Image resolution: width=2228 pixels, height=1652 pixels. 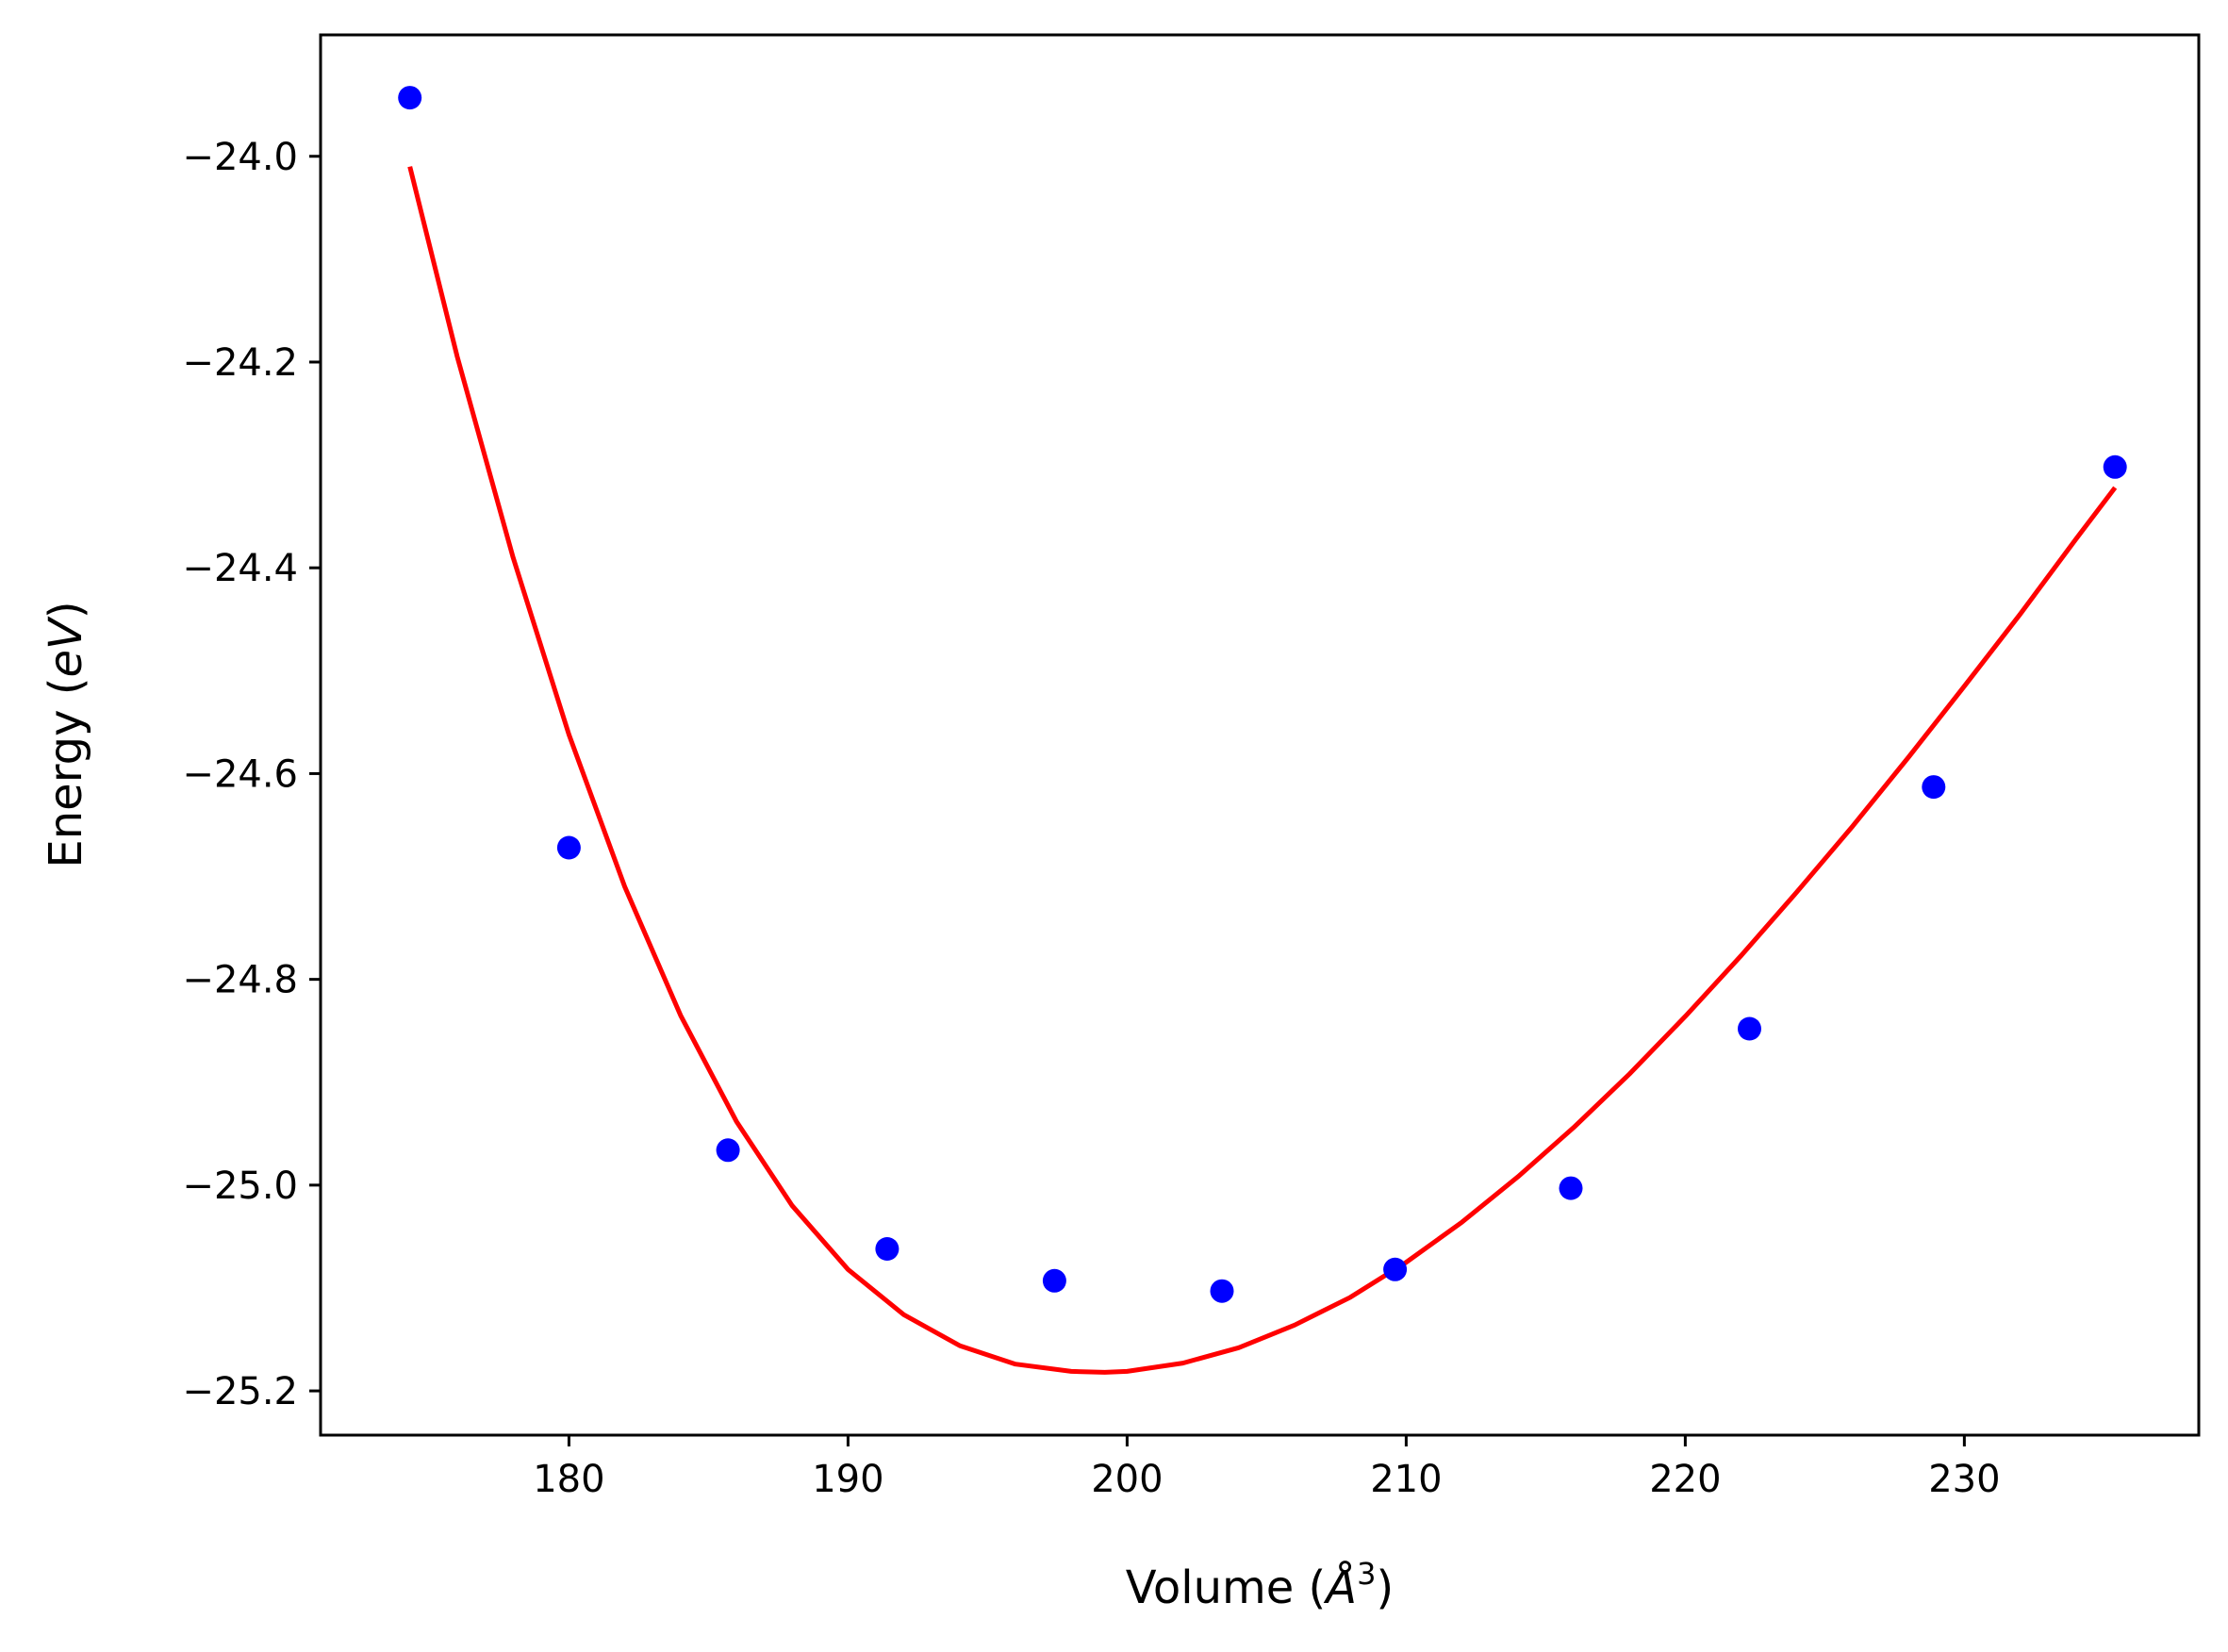 What do you see at coordinates (1226, 1587) in the screenshot?
I see `x-axis-label-text: Volume (` at bounding box center [1226, 1587].